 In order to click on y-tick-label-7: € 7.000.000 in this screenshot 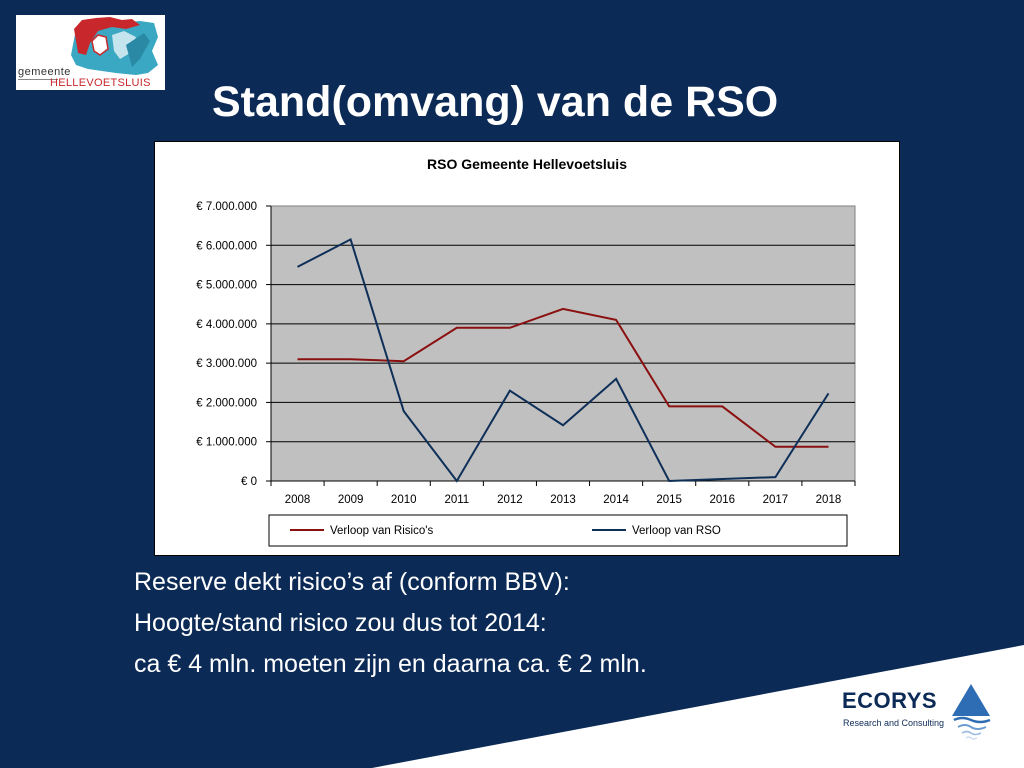, I will do `click(226, 207)`.